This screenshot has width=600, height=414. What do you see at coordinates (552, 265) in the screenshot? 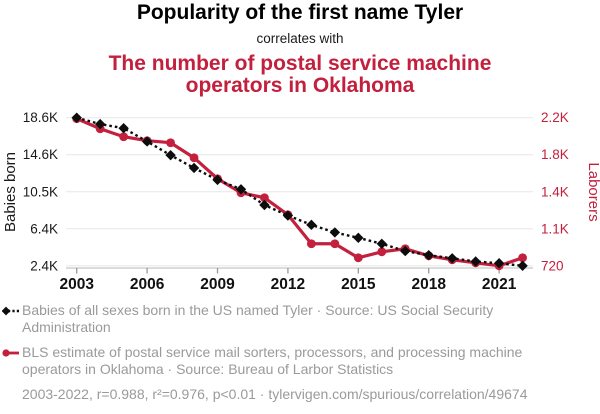
I see `svg-text: 720` at bounding box center [552, 265].